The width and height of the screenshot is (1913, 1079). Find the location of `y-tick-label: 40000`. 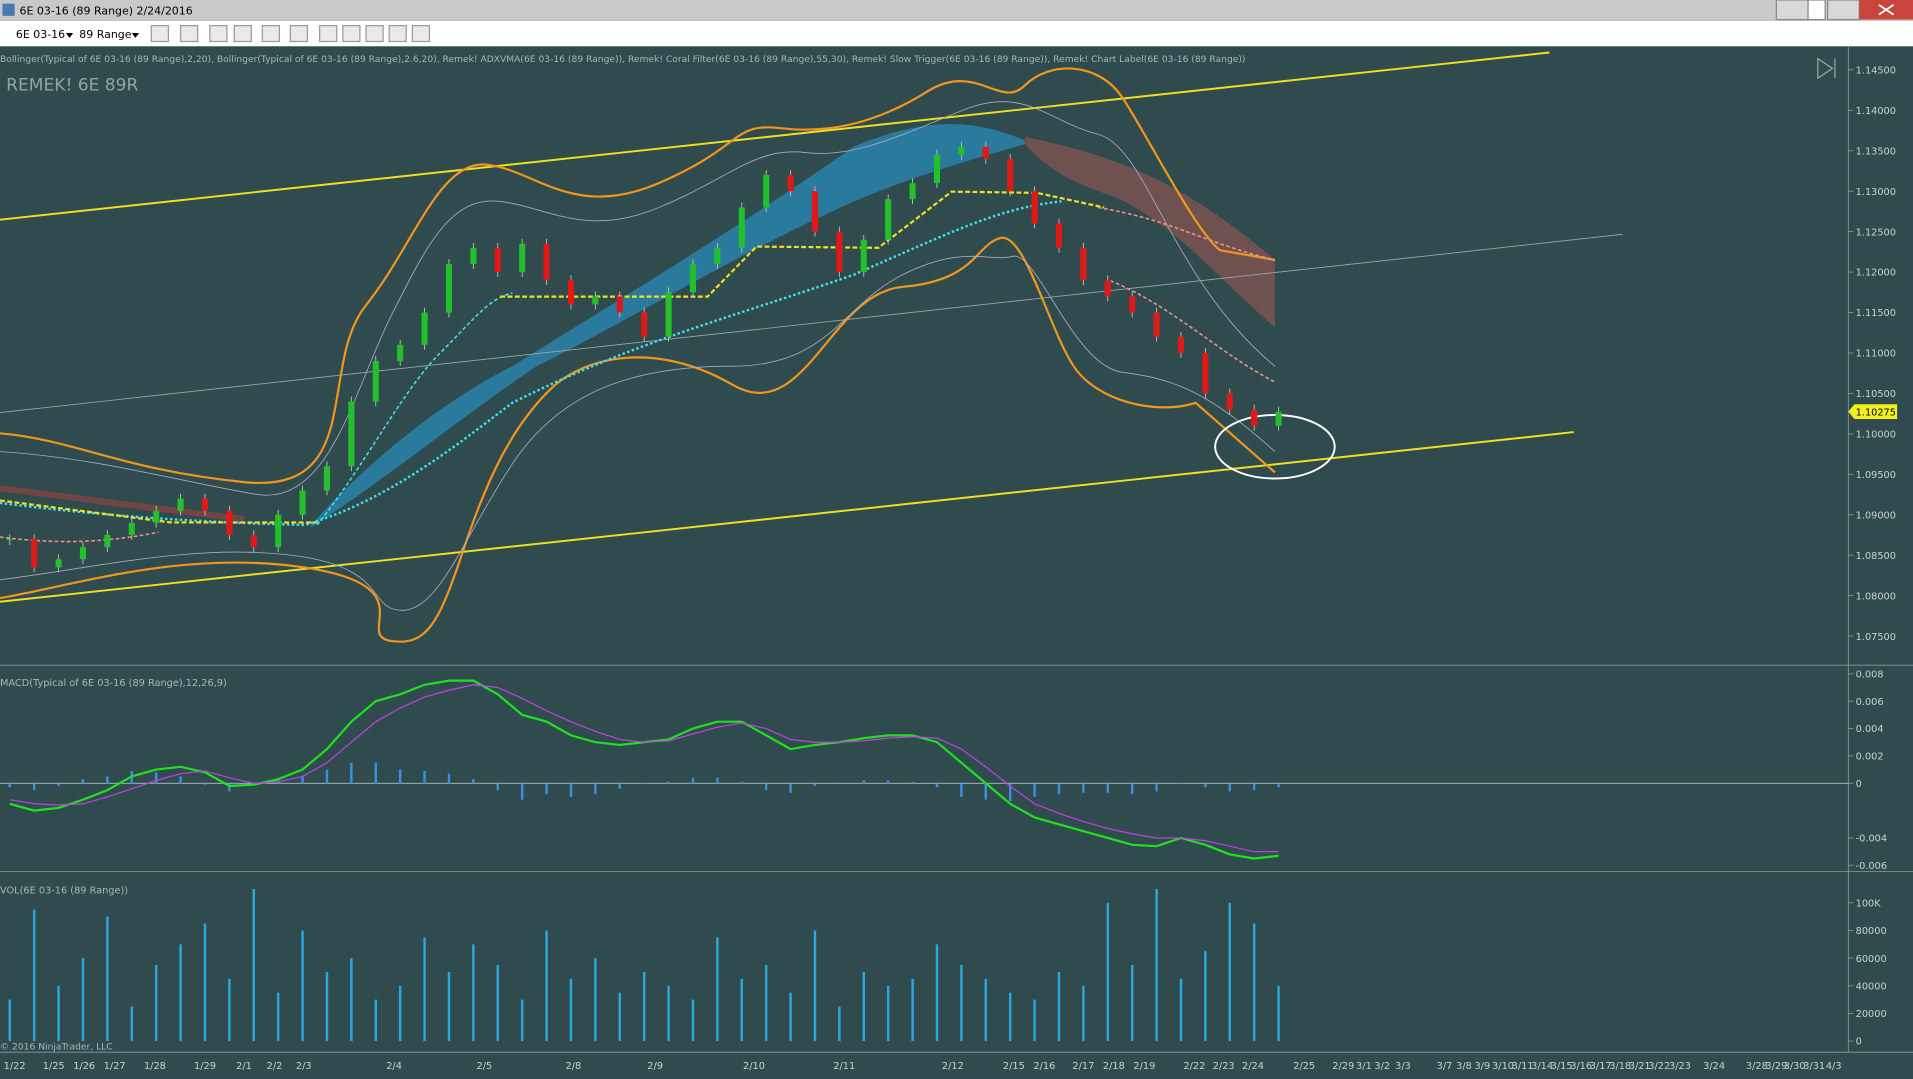

y-tick-label: 40000 is located at coordinates (1871, 986).